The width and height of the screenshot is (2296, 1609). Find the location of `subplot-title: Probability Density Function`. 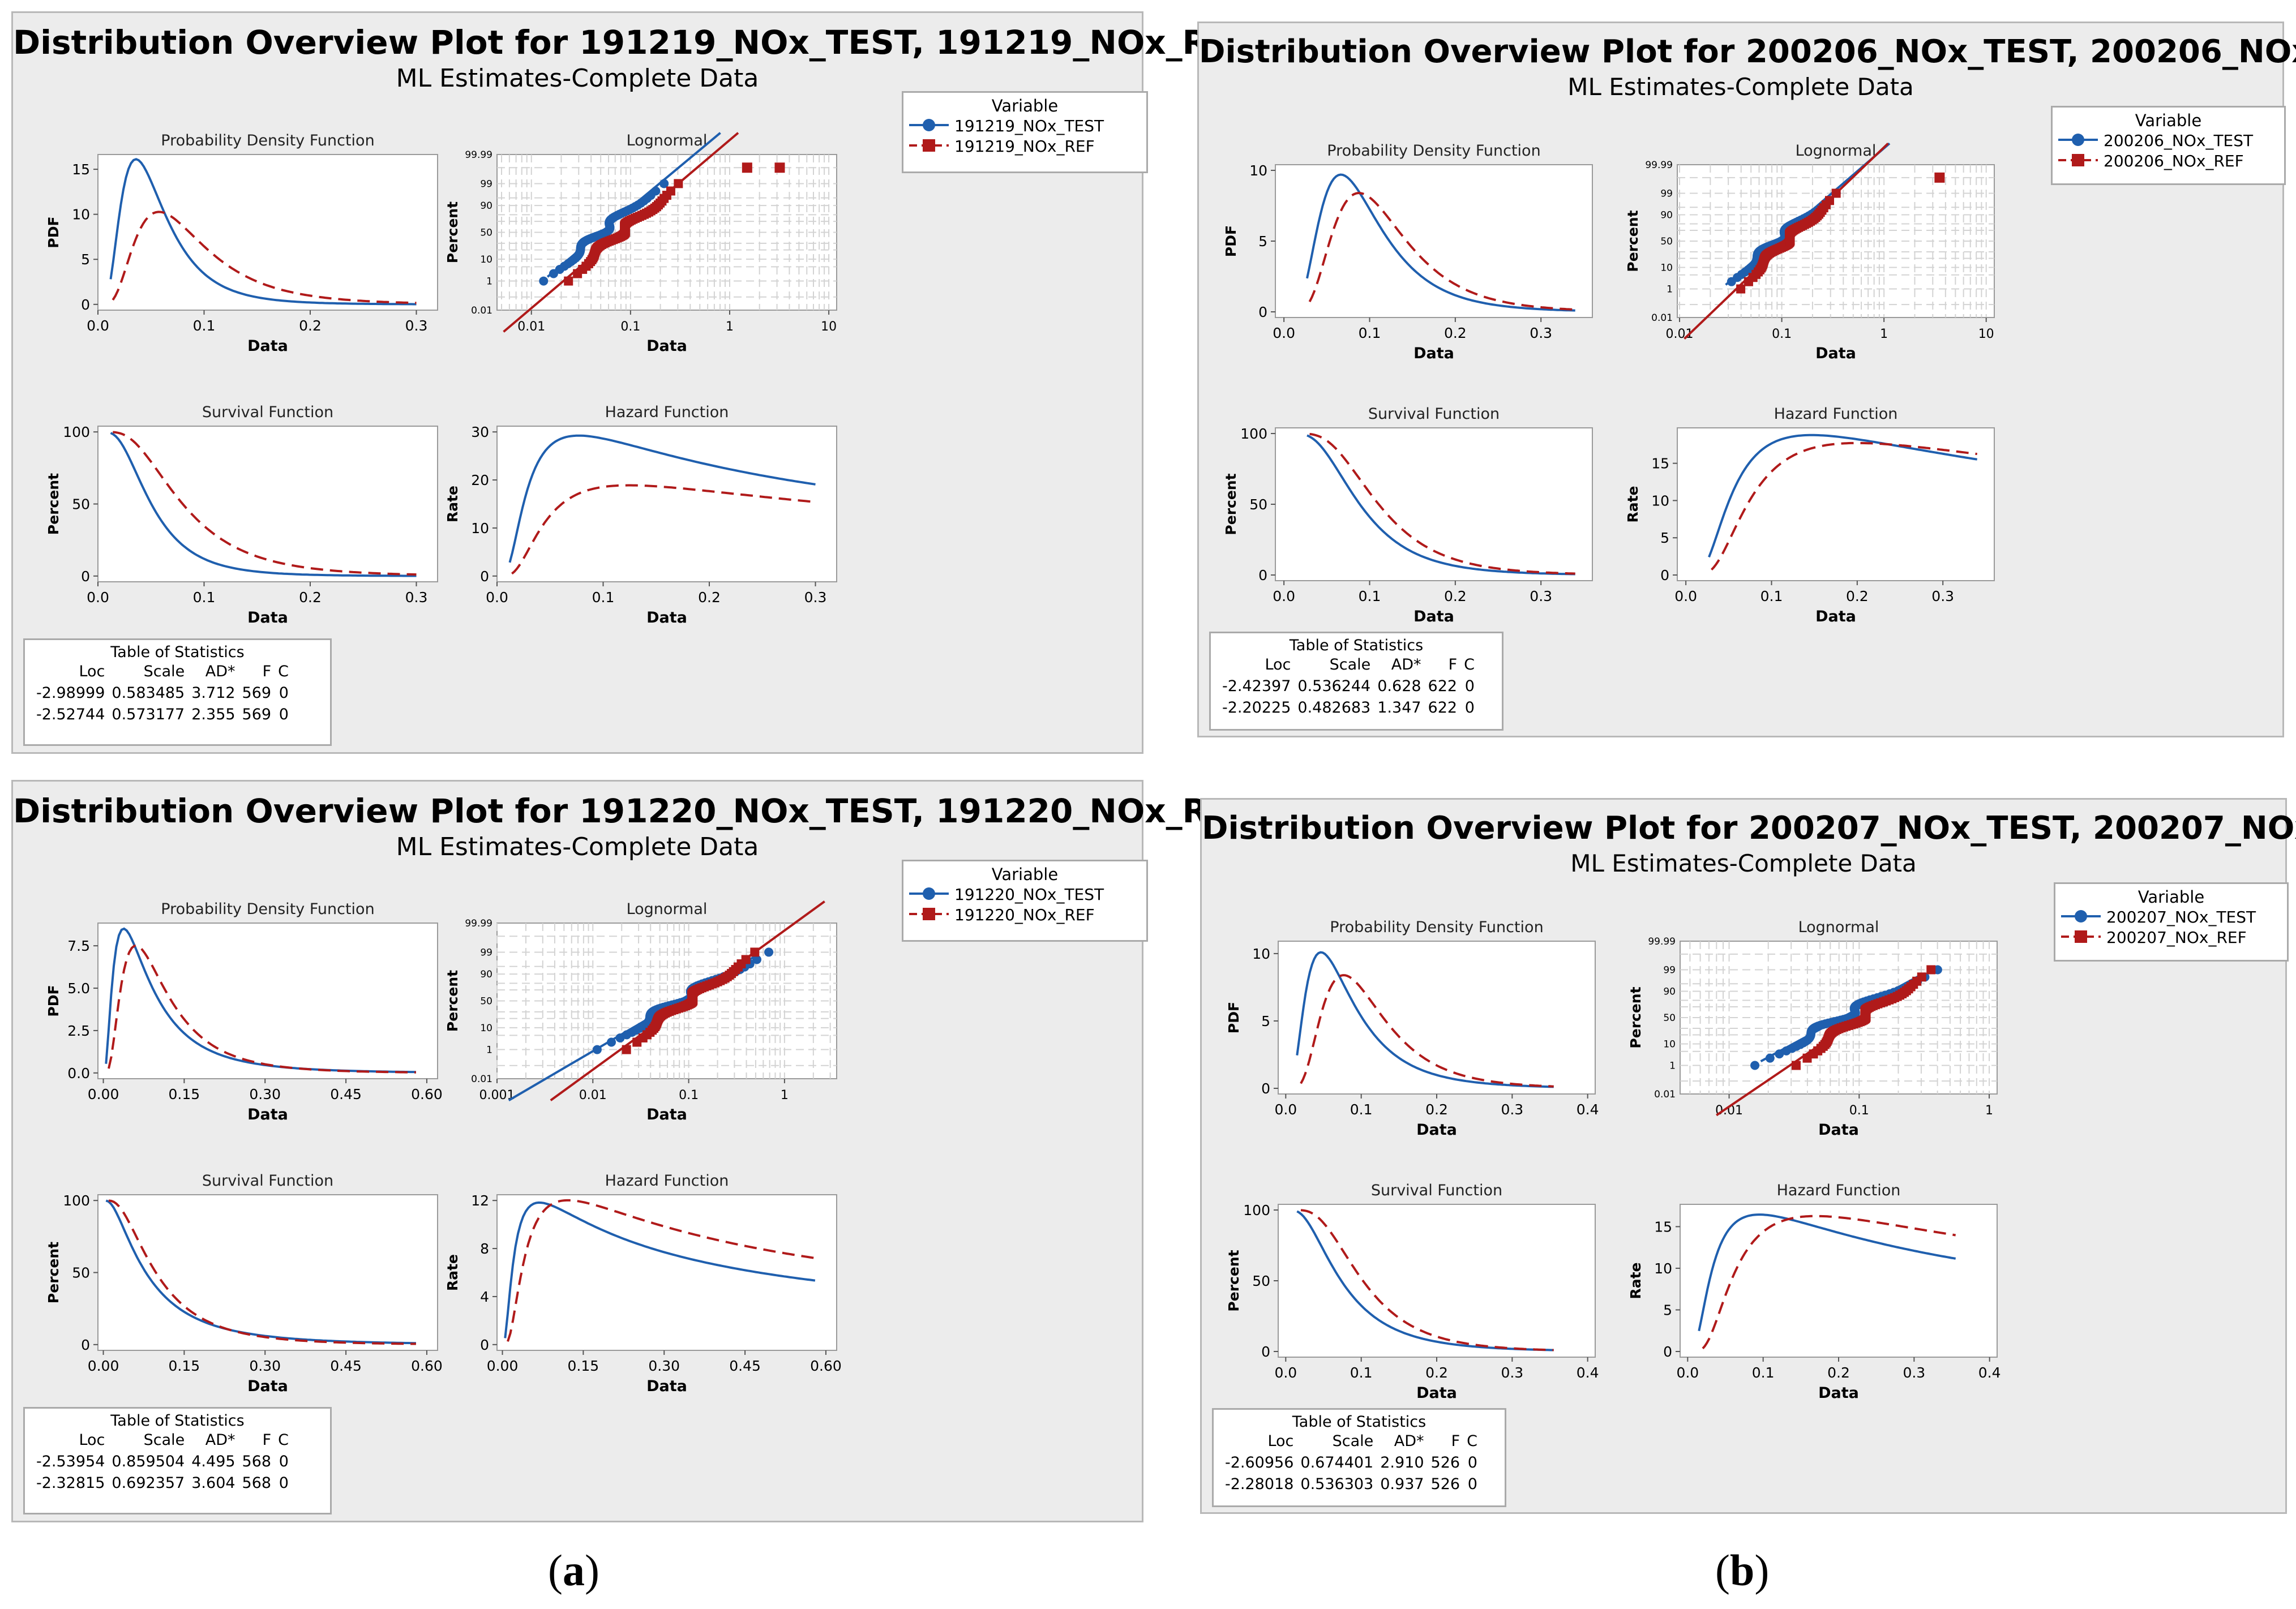

subplot-title: Probability Density Function is located at coordinates (1436, 927).